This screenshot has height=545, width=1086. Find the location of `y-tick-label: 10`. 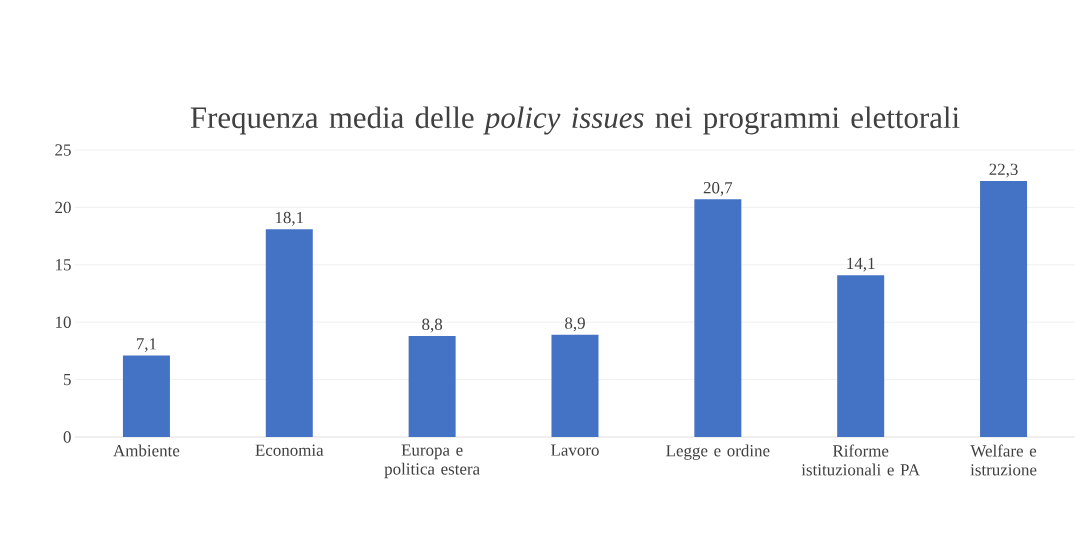

y-tick-label: 10 is located at coordinates (63, 322).